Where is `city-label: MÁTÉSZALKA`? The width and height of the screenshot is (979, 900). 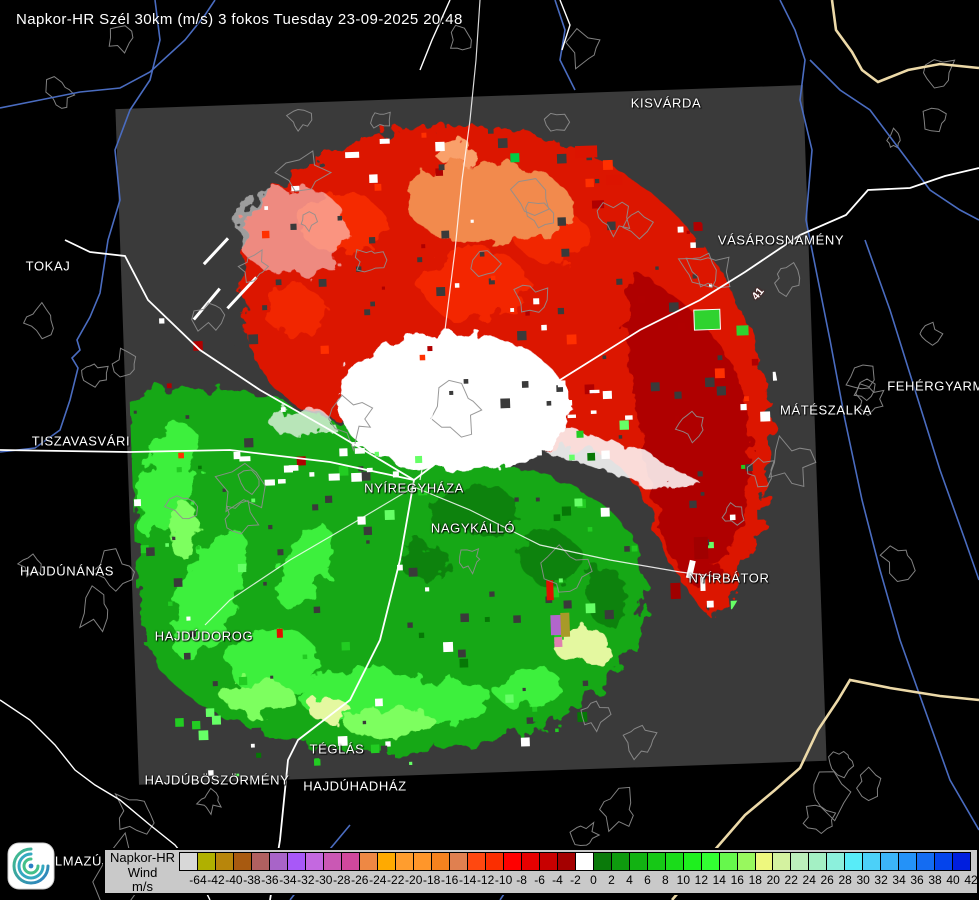 city-label: MÁTÉSZALKA is located at coordinates (826, 410).